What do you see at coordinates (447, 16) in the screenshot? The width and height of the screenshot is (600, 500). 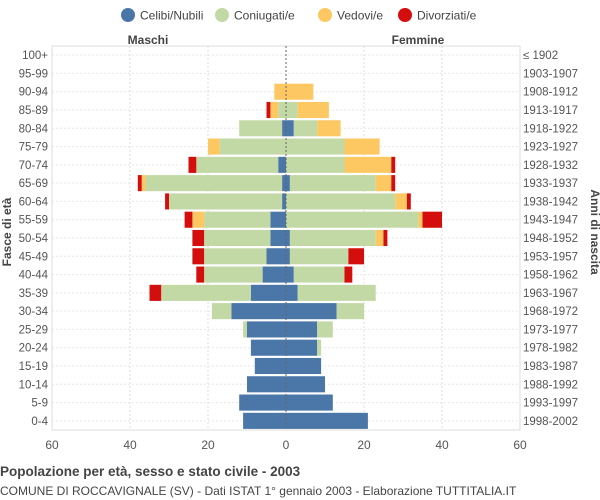 I see `legend-label-divorziati: Divorziati/e` at bounding box center [447, 16].